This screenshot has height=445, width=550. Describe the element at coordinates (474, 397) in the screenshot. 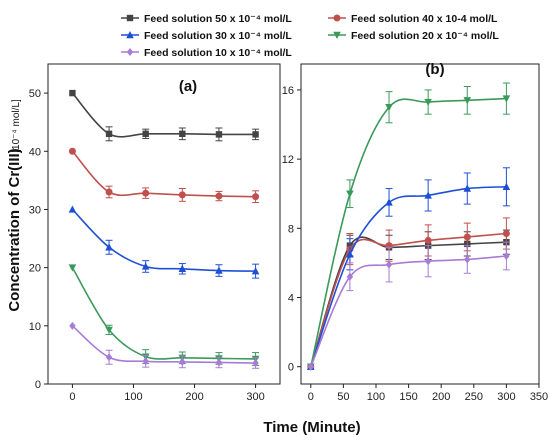

I see `x-tick-label: 250` at that location.